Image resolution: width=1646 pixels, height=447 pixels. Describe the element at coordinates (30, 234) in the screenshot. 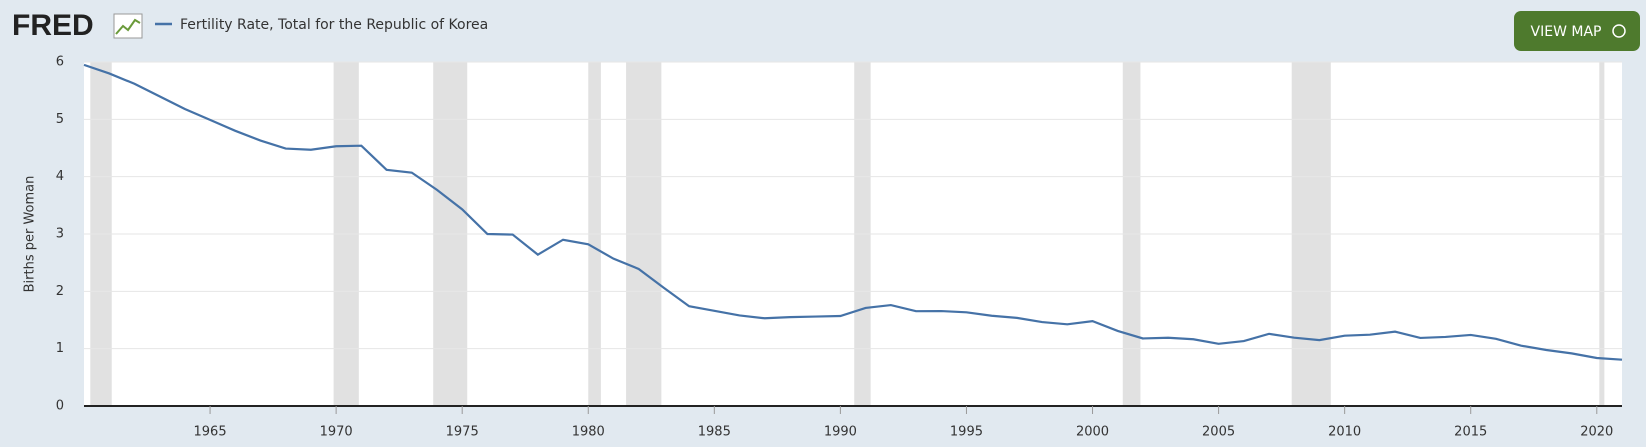

I see `y-axis-label: Births per Woman` at that location.